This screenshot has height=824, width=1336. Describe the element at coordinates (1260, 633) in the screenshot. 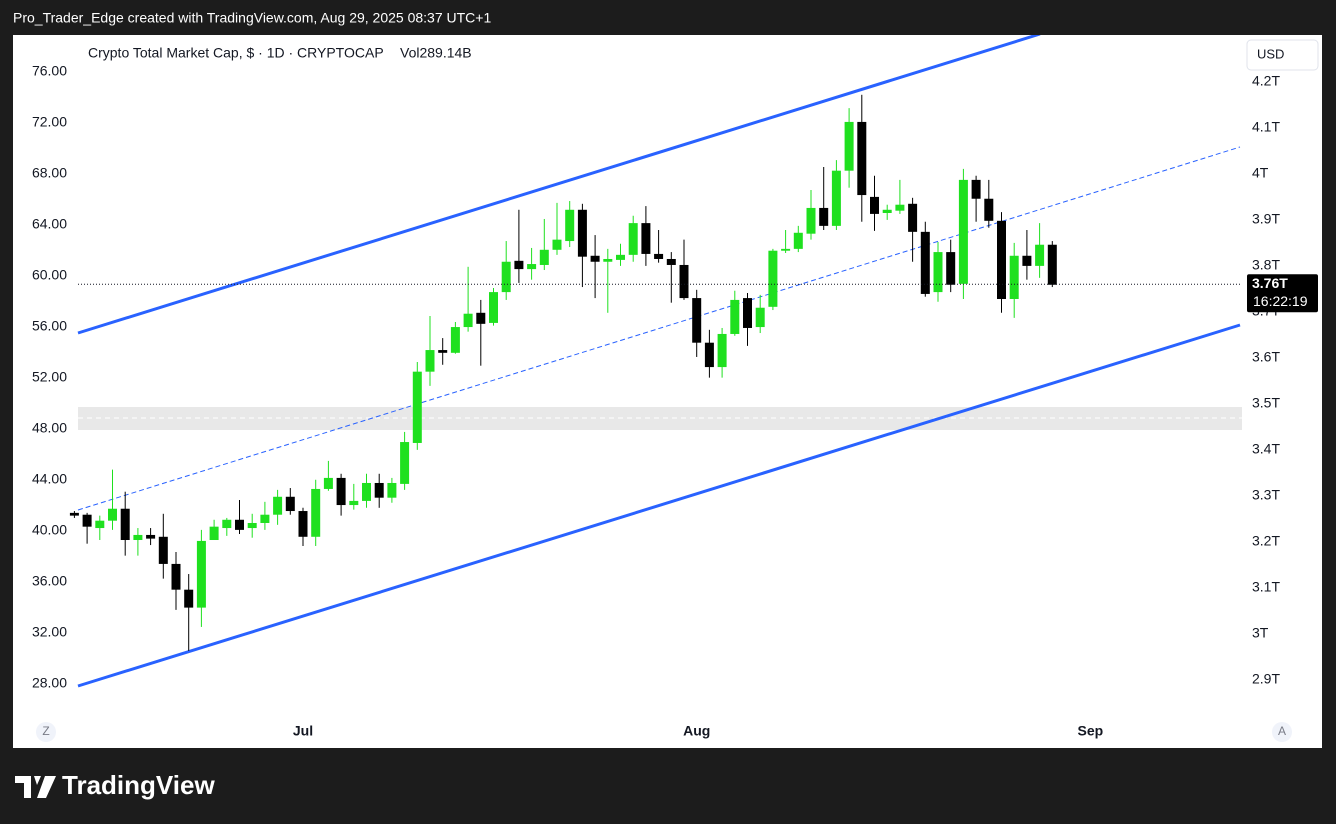

I see `y-tick-label: 3T` at that location.